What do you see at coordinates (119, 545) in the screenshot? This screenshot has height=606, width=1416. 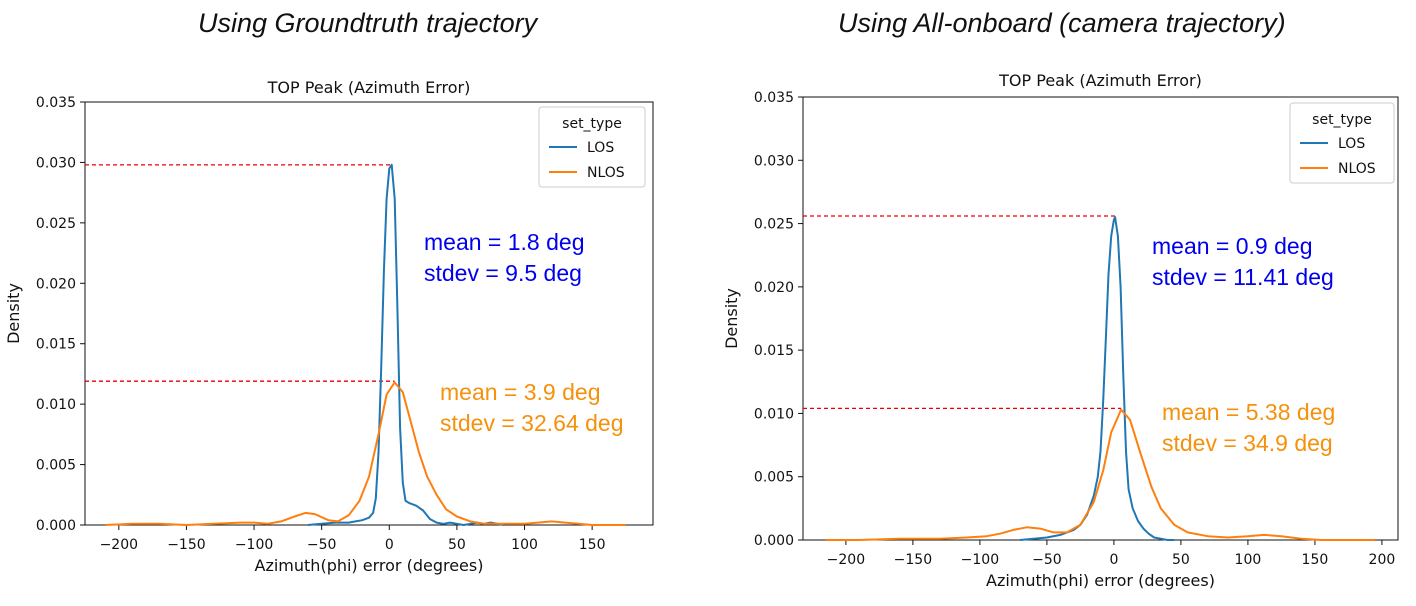 I see `chart1-xtick-label: −200` at bounding box center [119, 545].